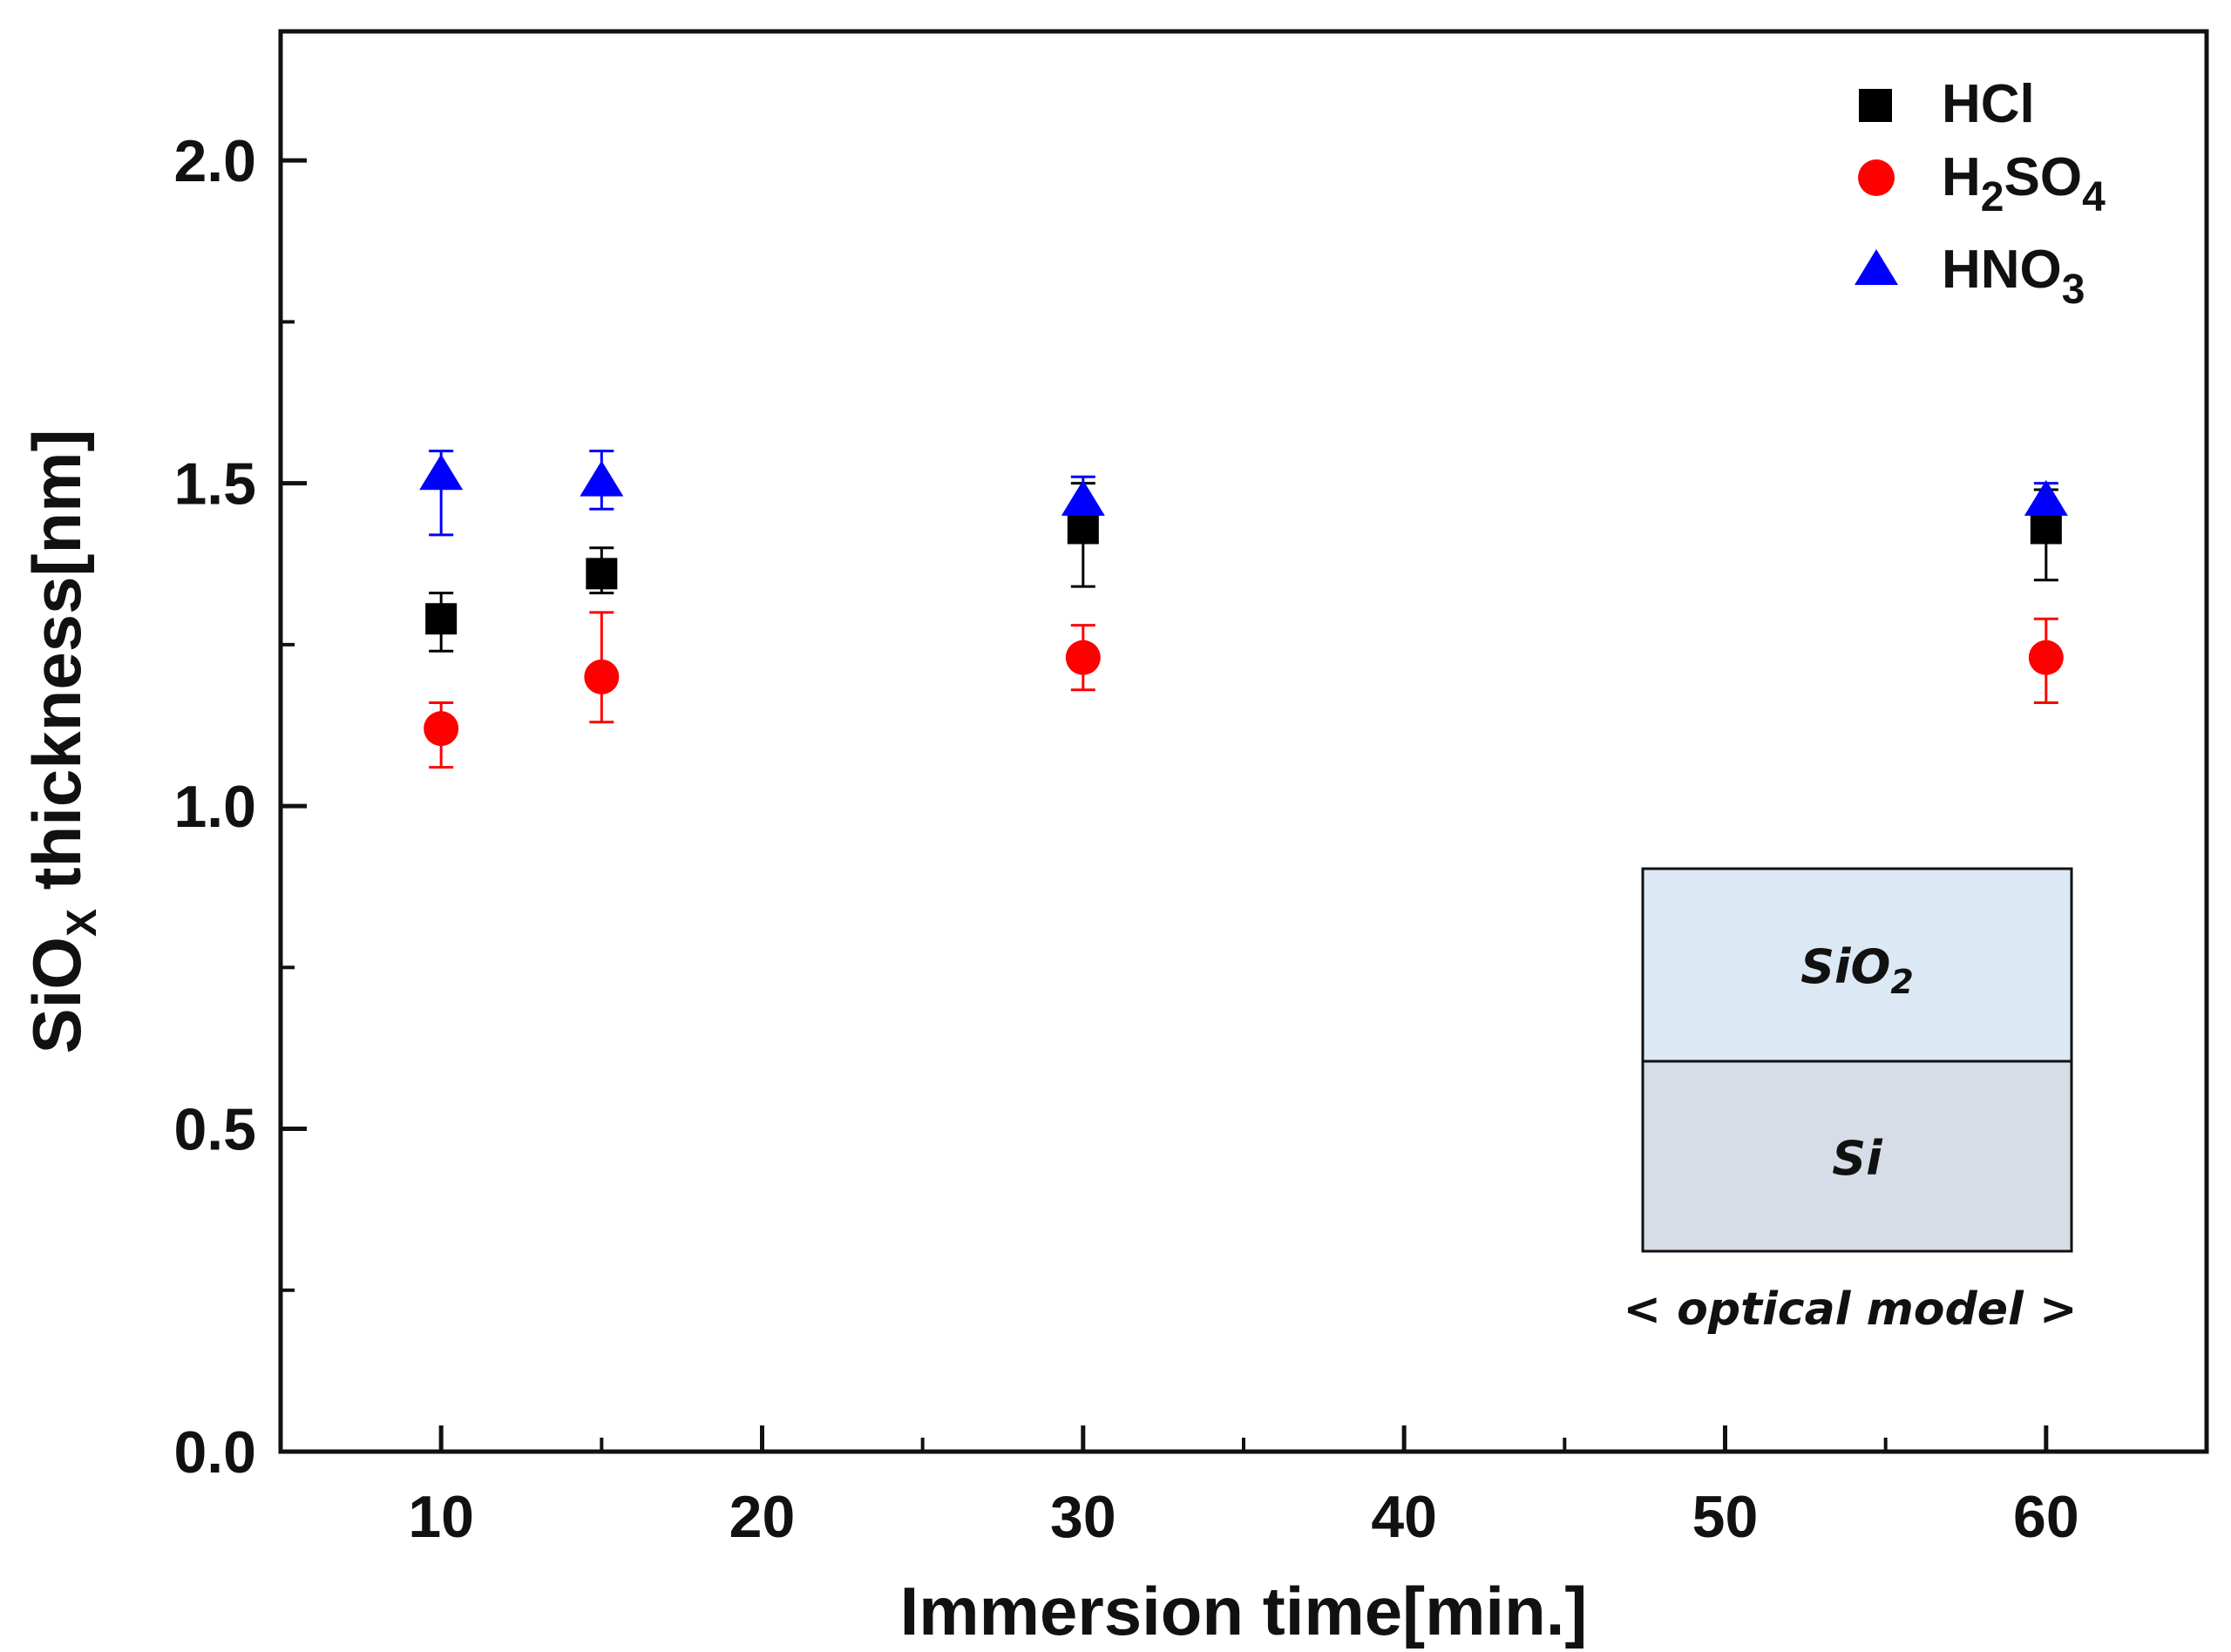 Image resolution: width=2231 pixels, height=1652 pixels. What do you see at coordinates (214, 1452) in the screenshot?
I see `y-tick-label: 0.0` at bounding box center [214, 1452].